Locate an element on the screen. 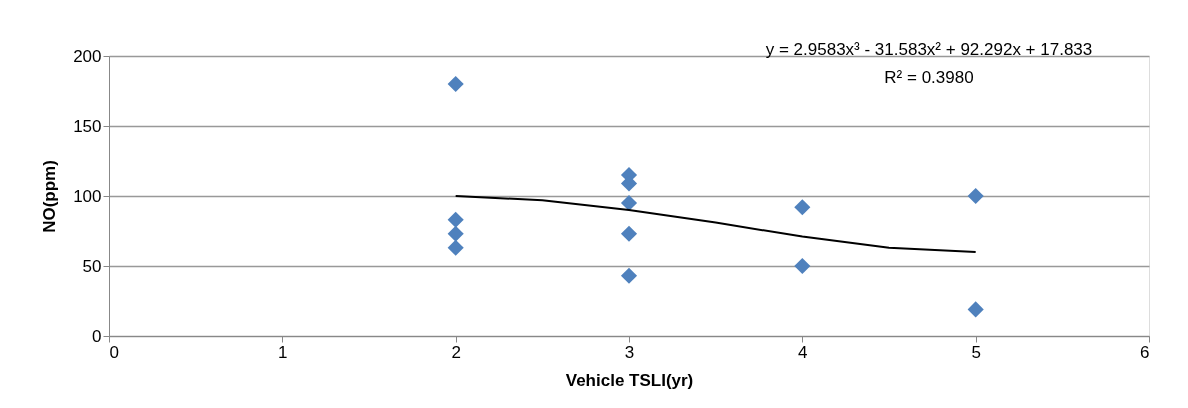  x-tick-label: 4 is located at coordinates (803, 352).